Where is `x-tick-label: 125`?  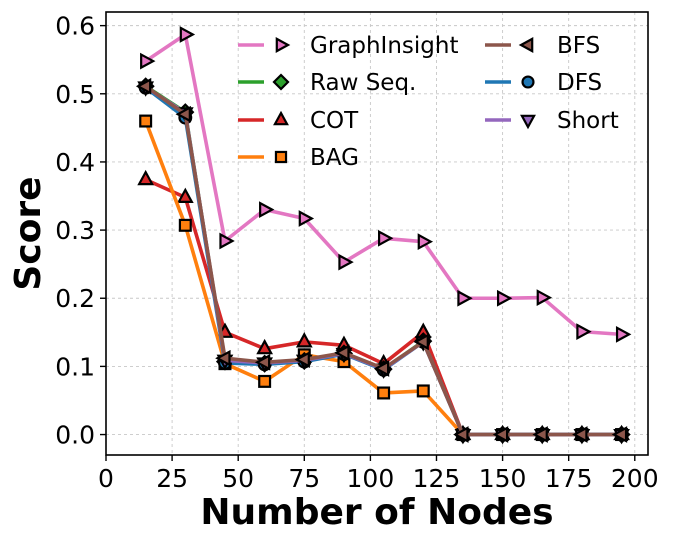
x-tick-label: 125 is located at coordinates (437, 478).